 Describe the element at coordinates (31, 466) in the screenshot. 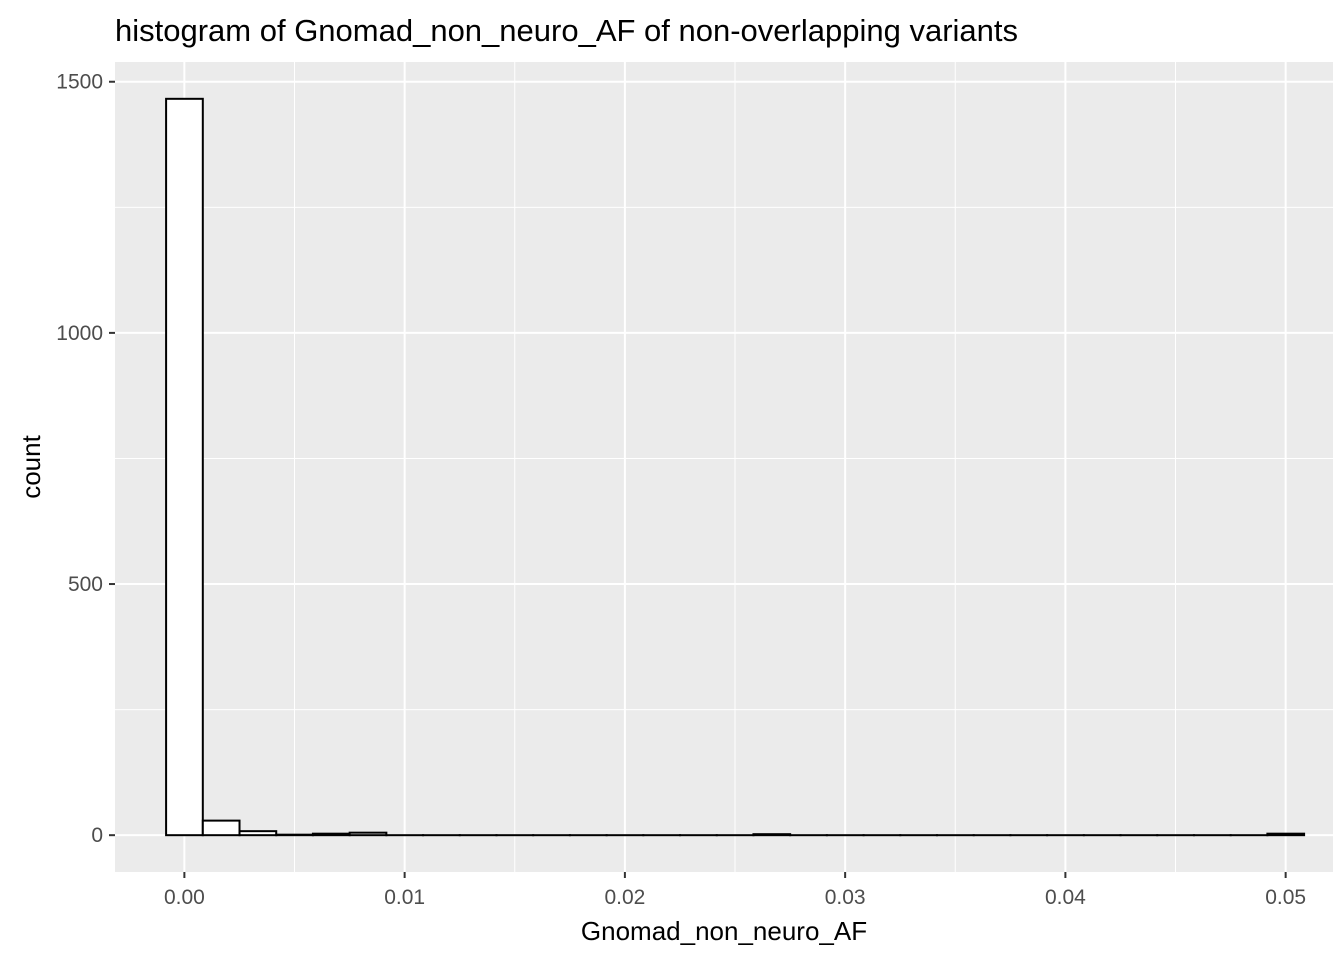

I see `y-axis-title: count` at that location.